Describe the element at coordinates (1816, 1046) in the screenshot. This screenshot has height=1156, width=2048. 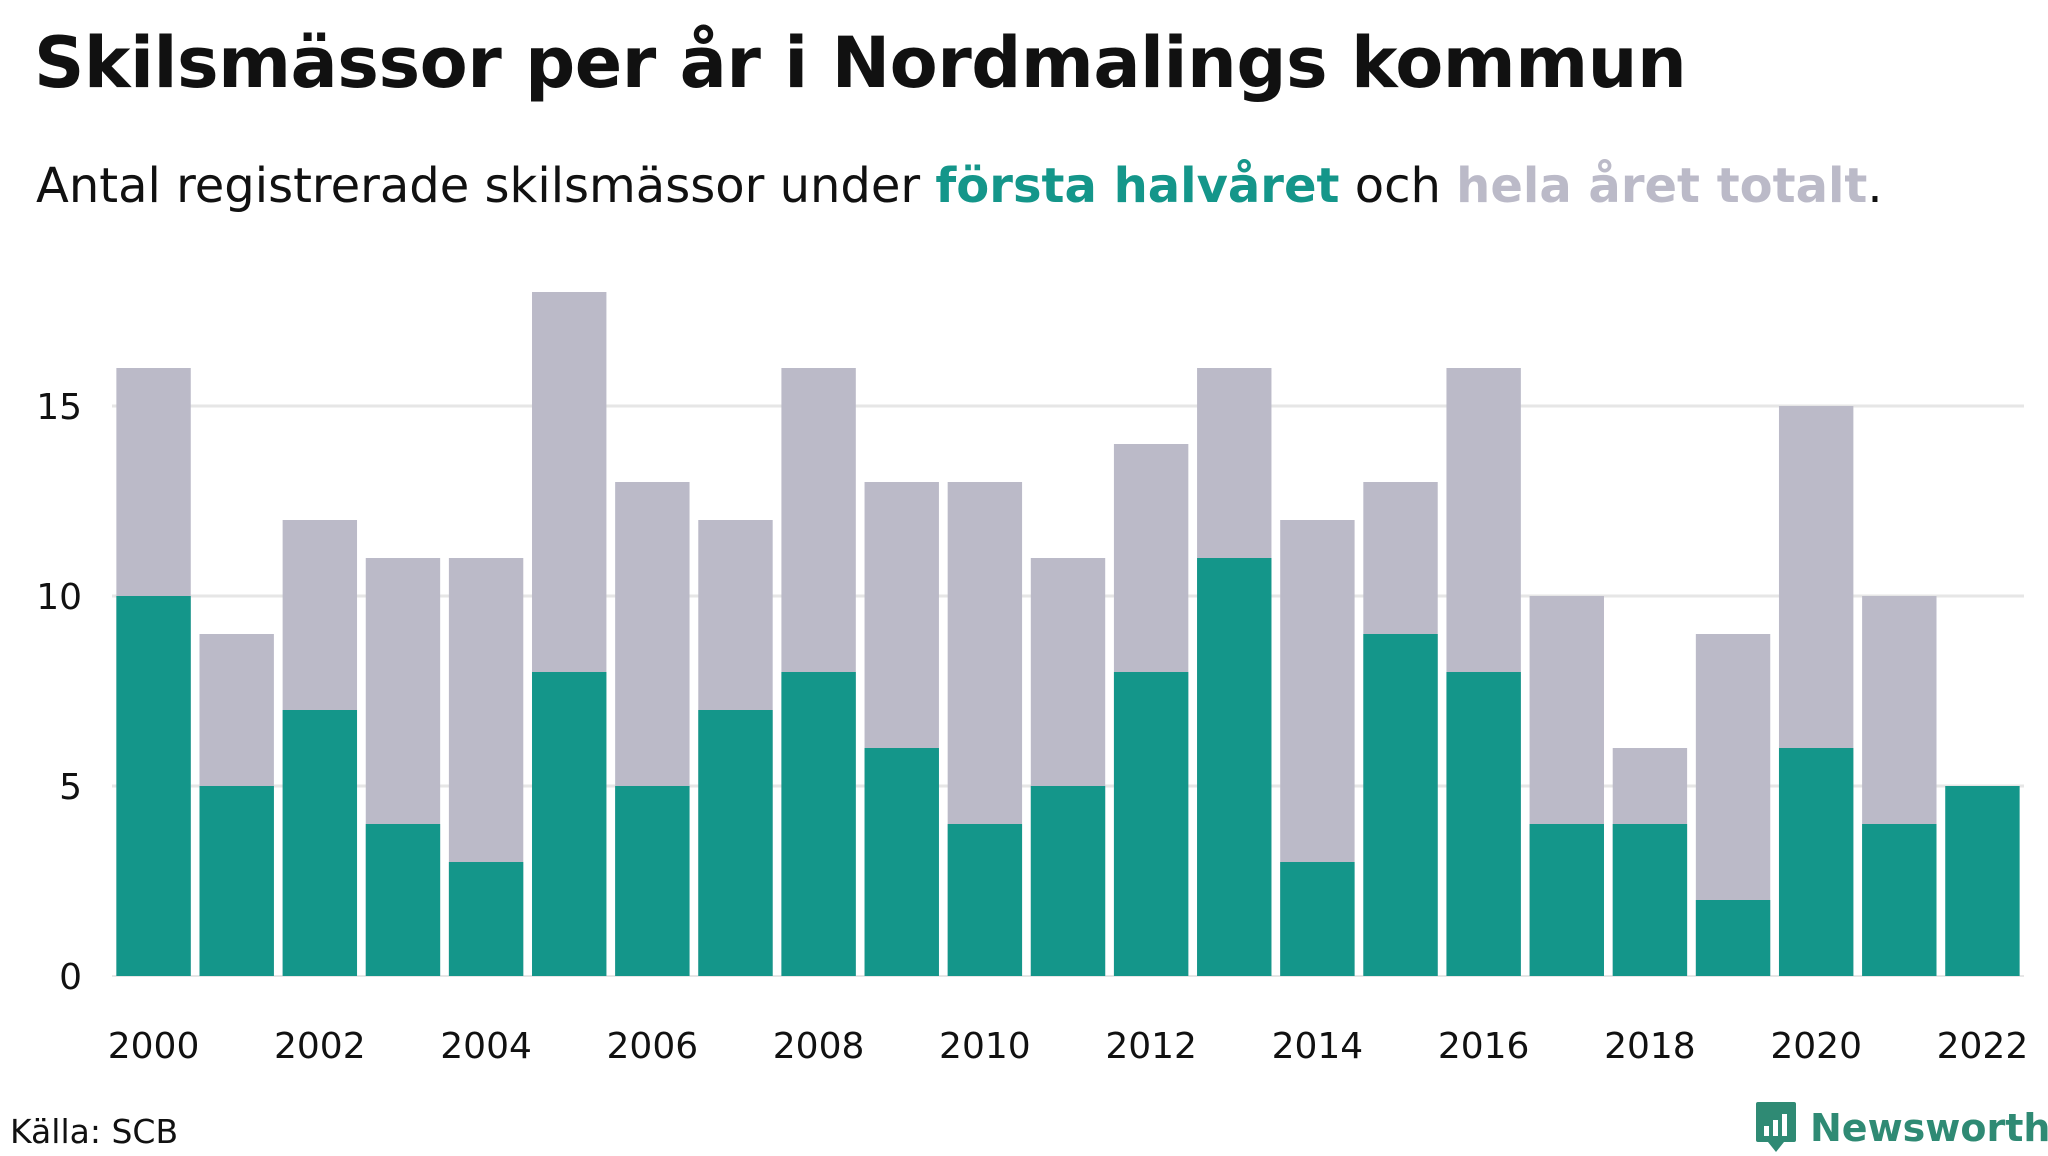
I see `x-tick-label-2020: 2020` at that location.